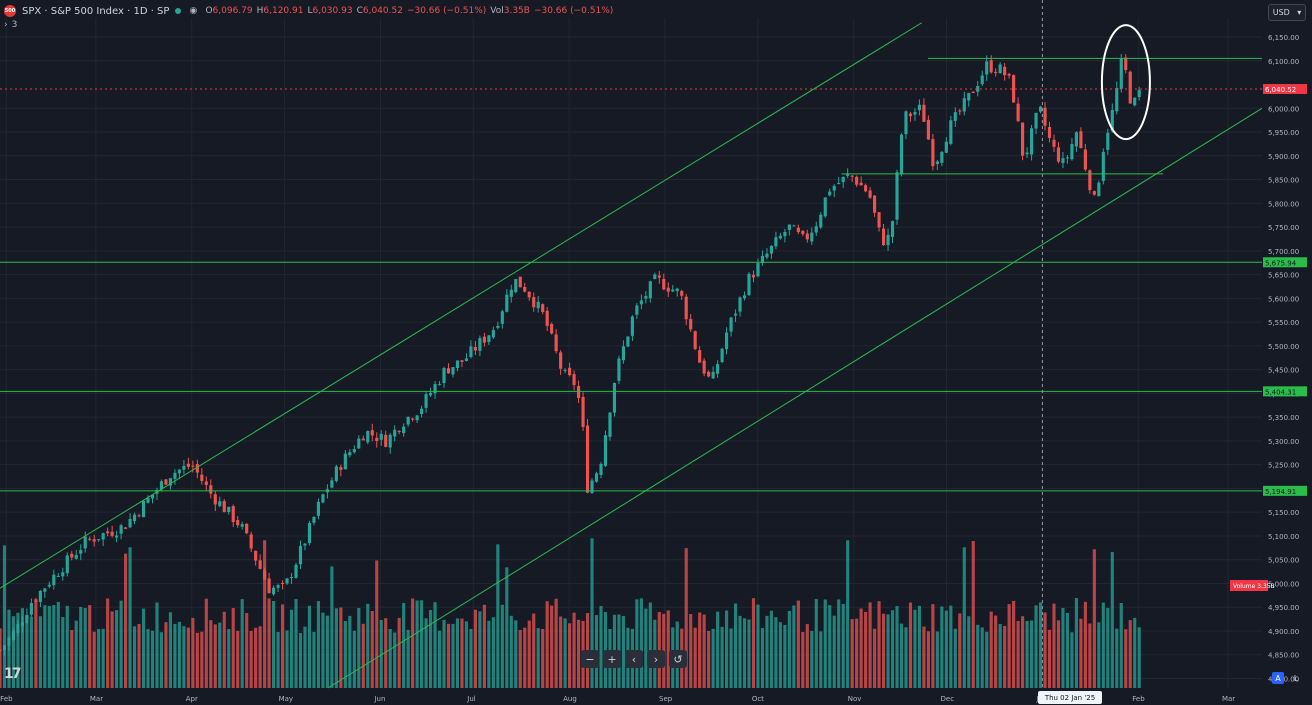  What do you see at coordinates (634, 659) in the screenshot?
I see `scroll-left-button: ‹` at bounding box center [634, 659].